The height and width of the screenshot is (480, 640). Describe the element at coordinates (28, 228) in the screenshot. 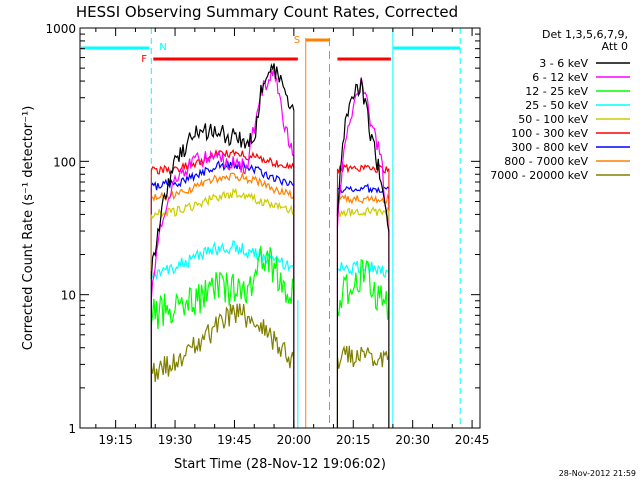

I see `y-axis-label: Corrected Count Rate (s⁻¹ detector⁻¹)` at that location.